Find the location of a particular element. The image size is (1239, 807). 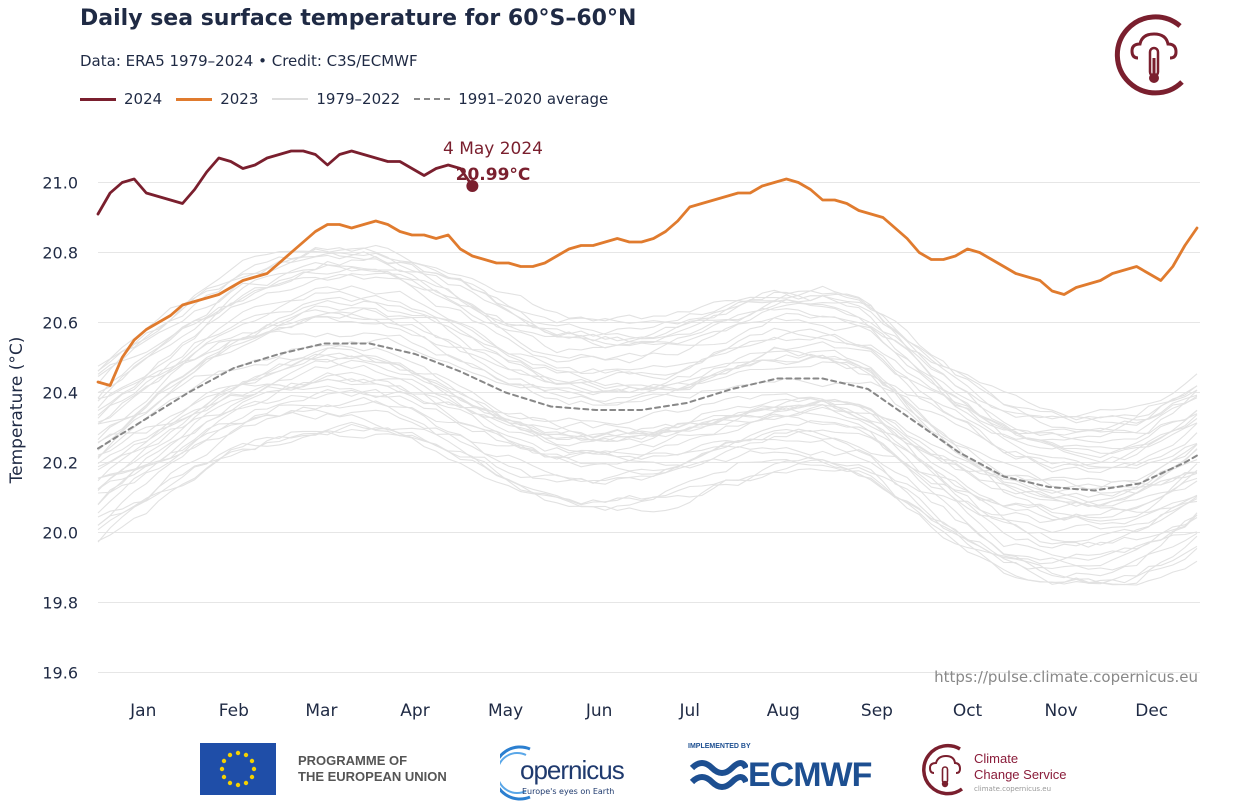

x-tick-label: Sep is located at coordinates (877, 711).